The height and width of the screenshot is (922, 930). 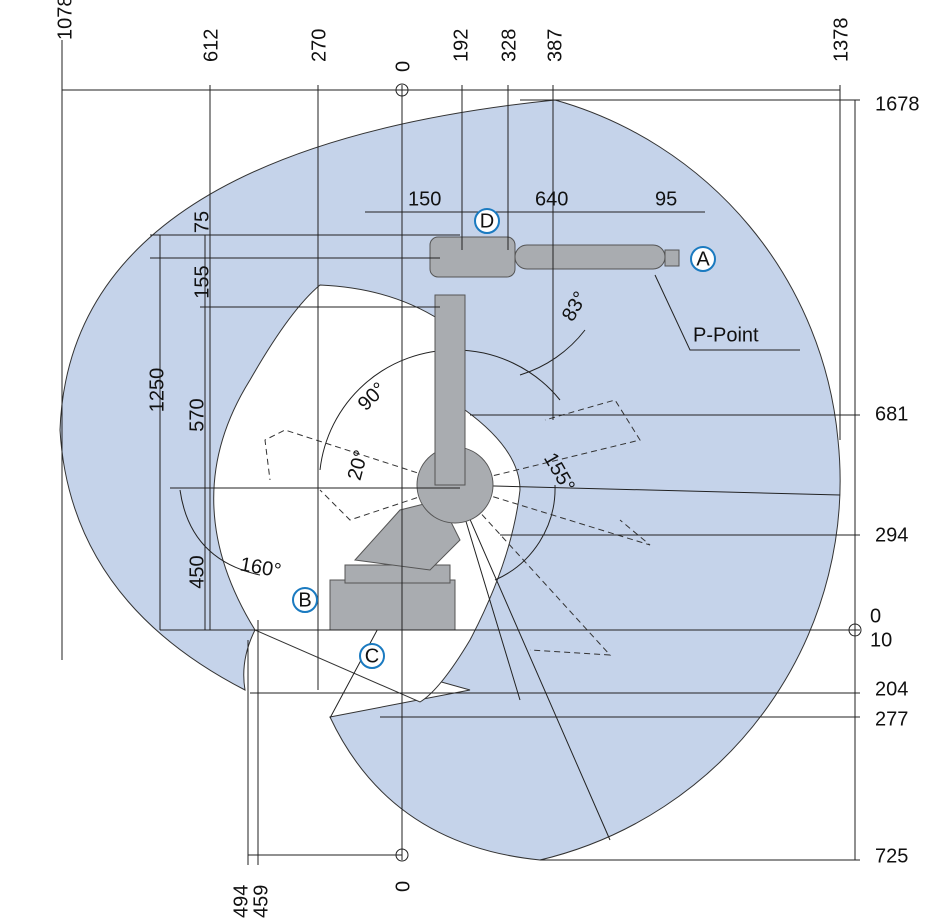 I want to click on dim-label: 1250, so click(x=157, y=390).